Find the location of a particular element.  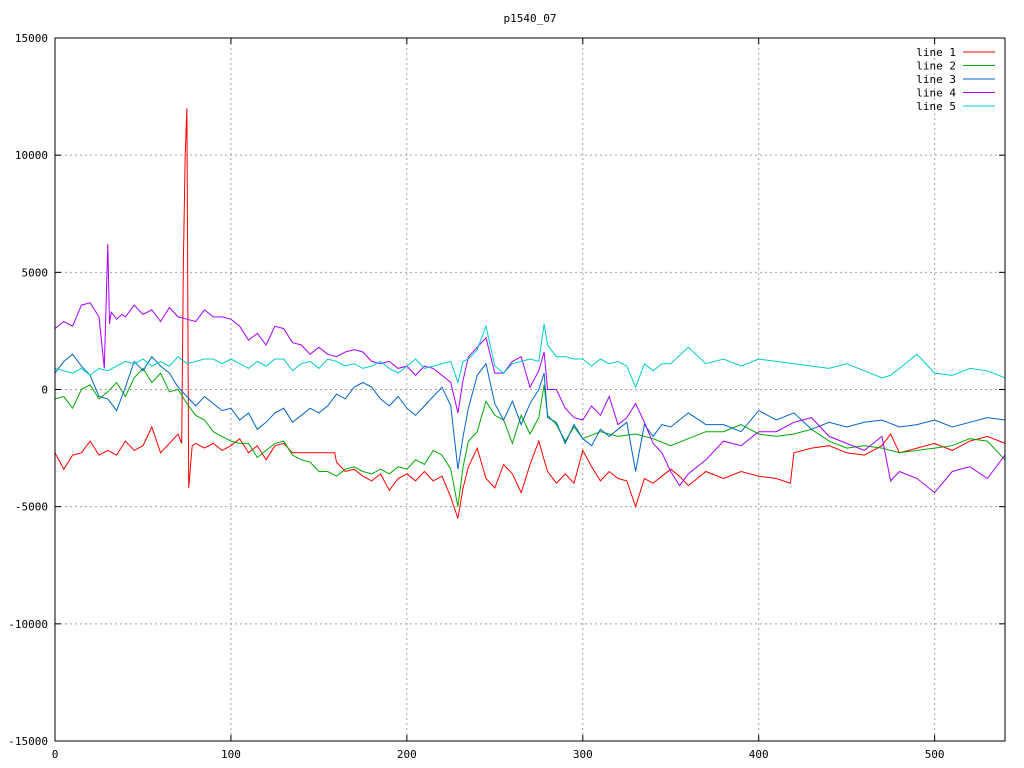

y-tick-label: 10000 is located at coordinates (31, 155).